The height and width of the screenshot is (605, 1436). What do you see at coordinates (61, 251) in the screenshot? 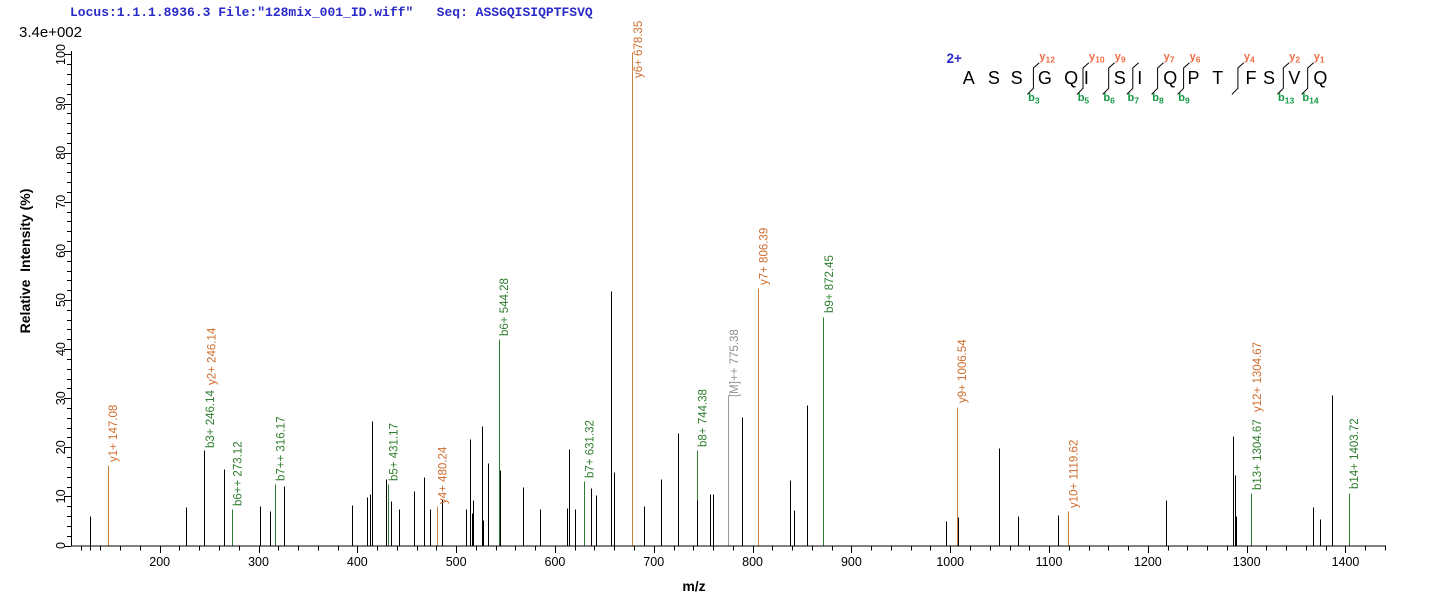
I see `svg-text: 60` at bounding box center [61, 251].